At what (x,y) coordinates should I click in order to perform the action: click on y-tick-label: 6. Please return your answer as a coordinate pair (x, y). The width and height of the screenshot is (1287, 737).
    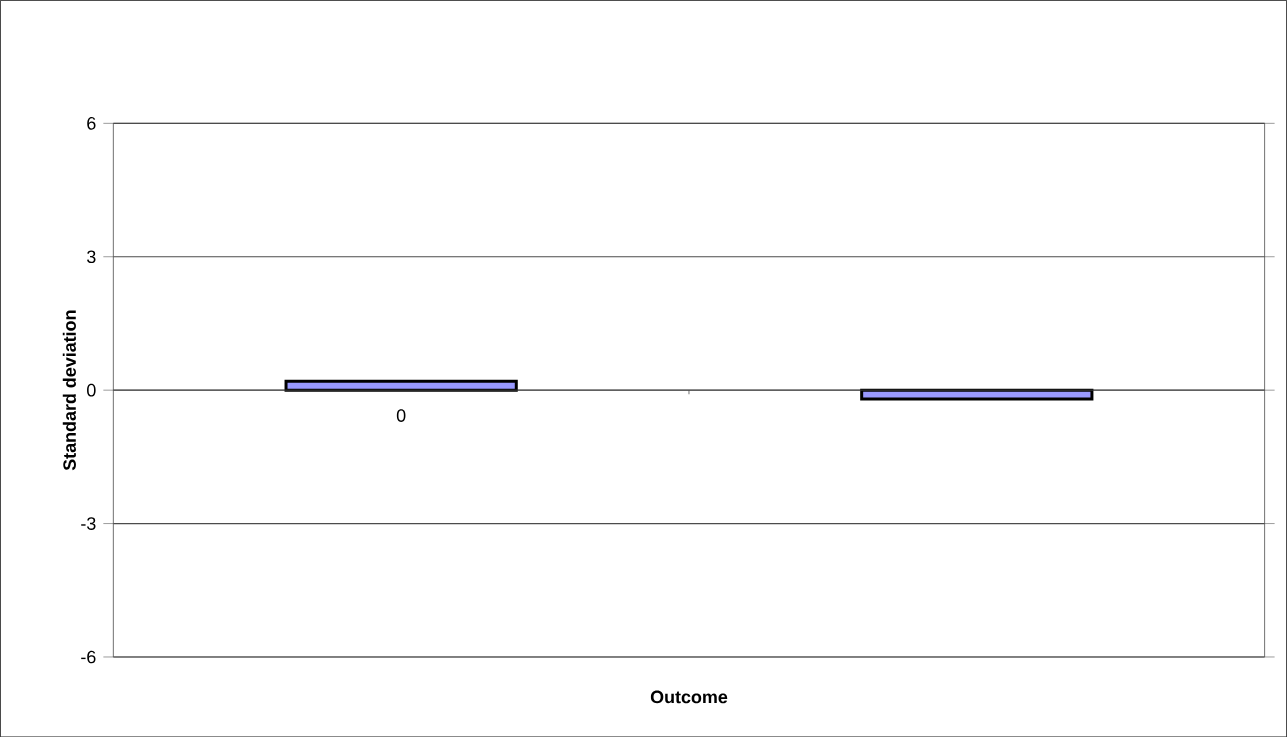
    Looking at the image, I should click on (91, 123).